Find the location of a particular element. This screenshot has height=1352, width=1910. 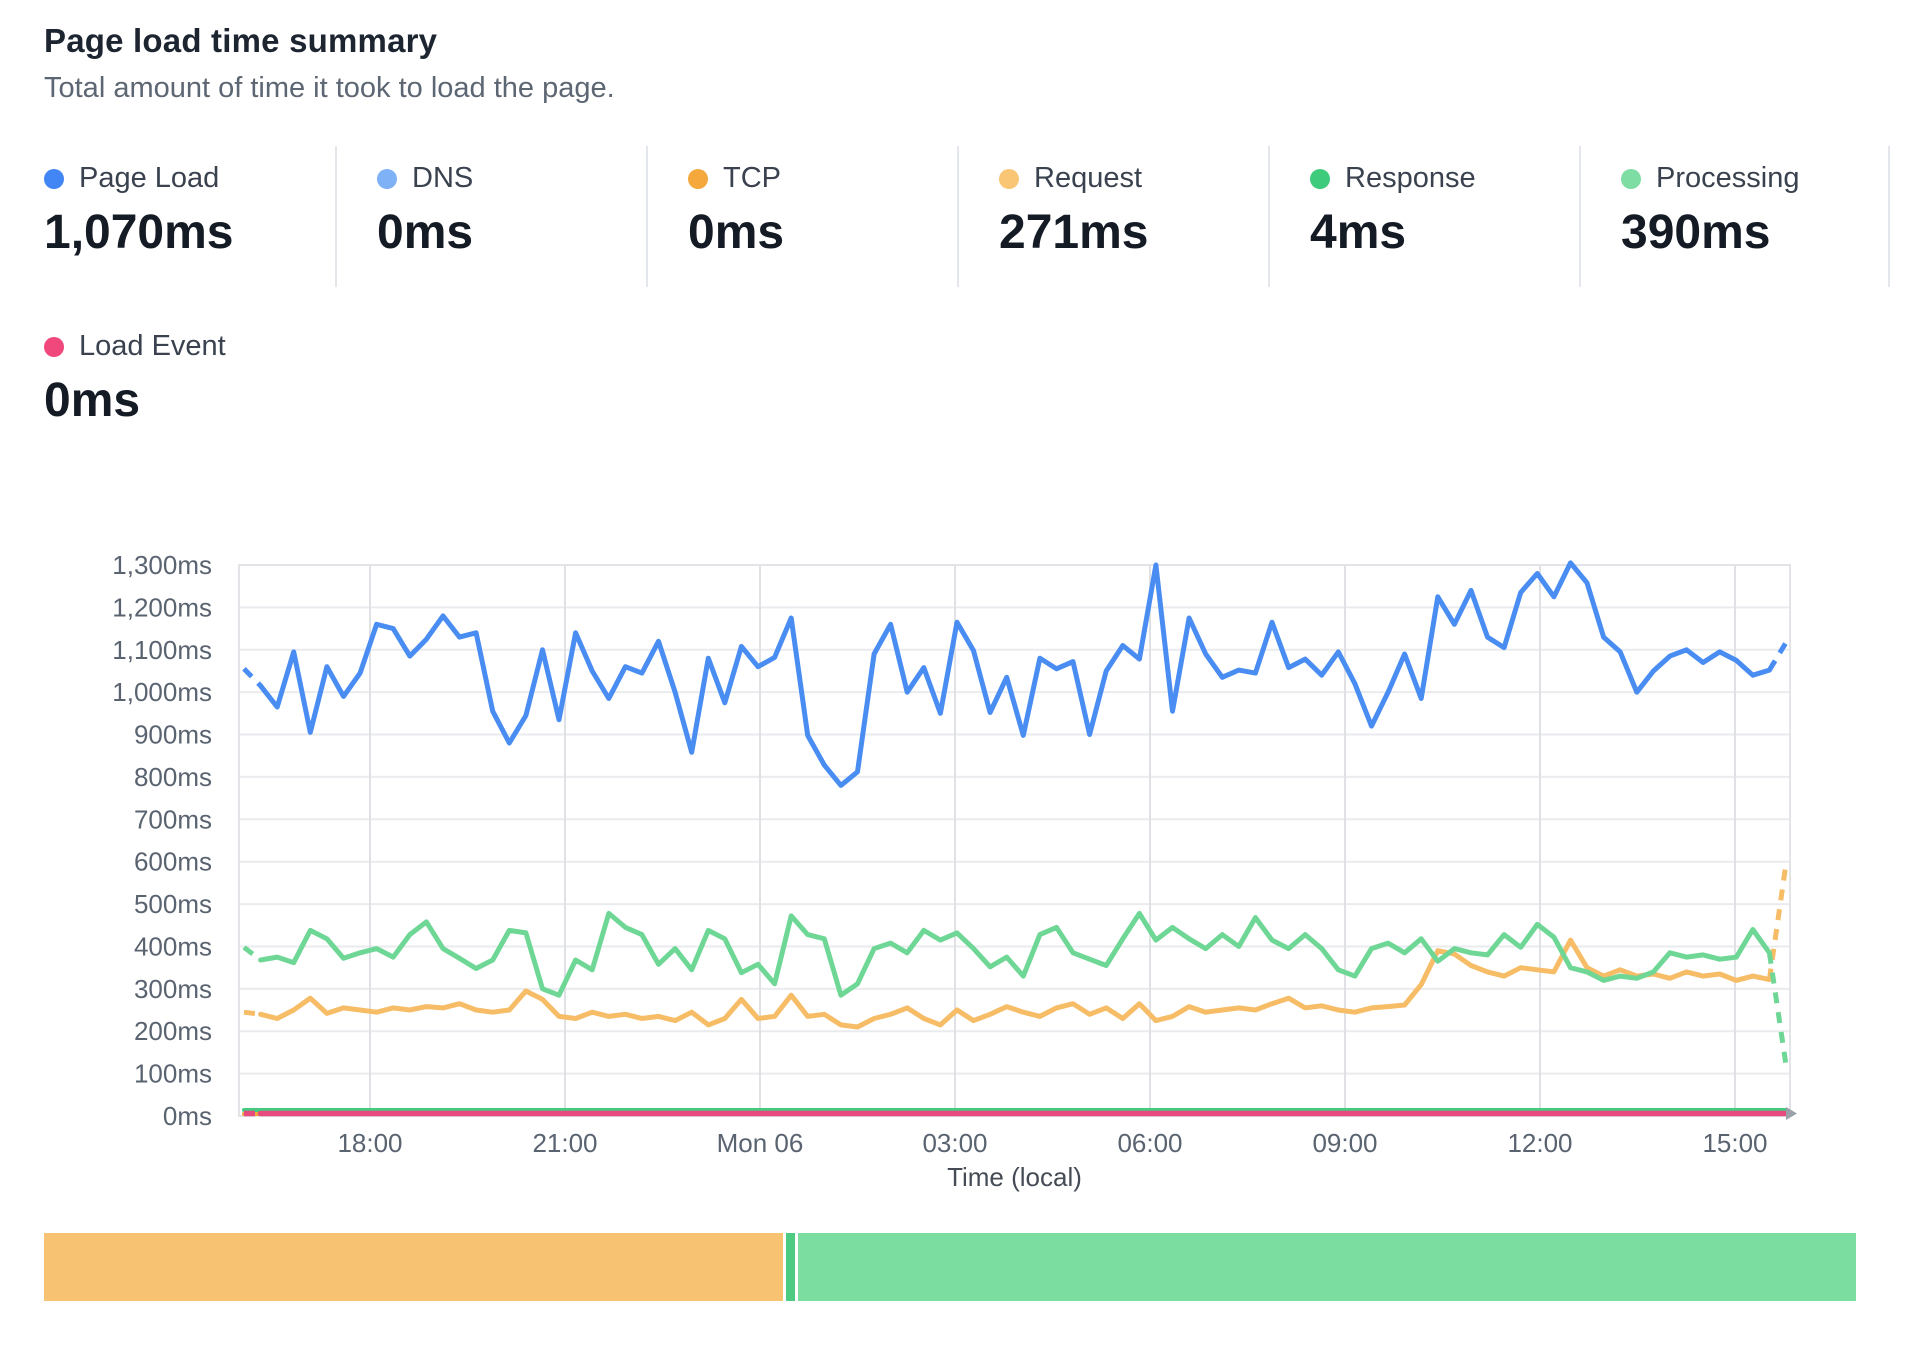

legend-item-page-load: Page Load 1,070ms is located at coordinates (189, 216).